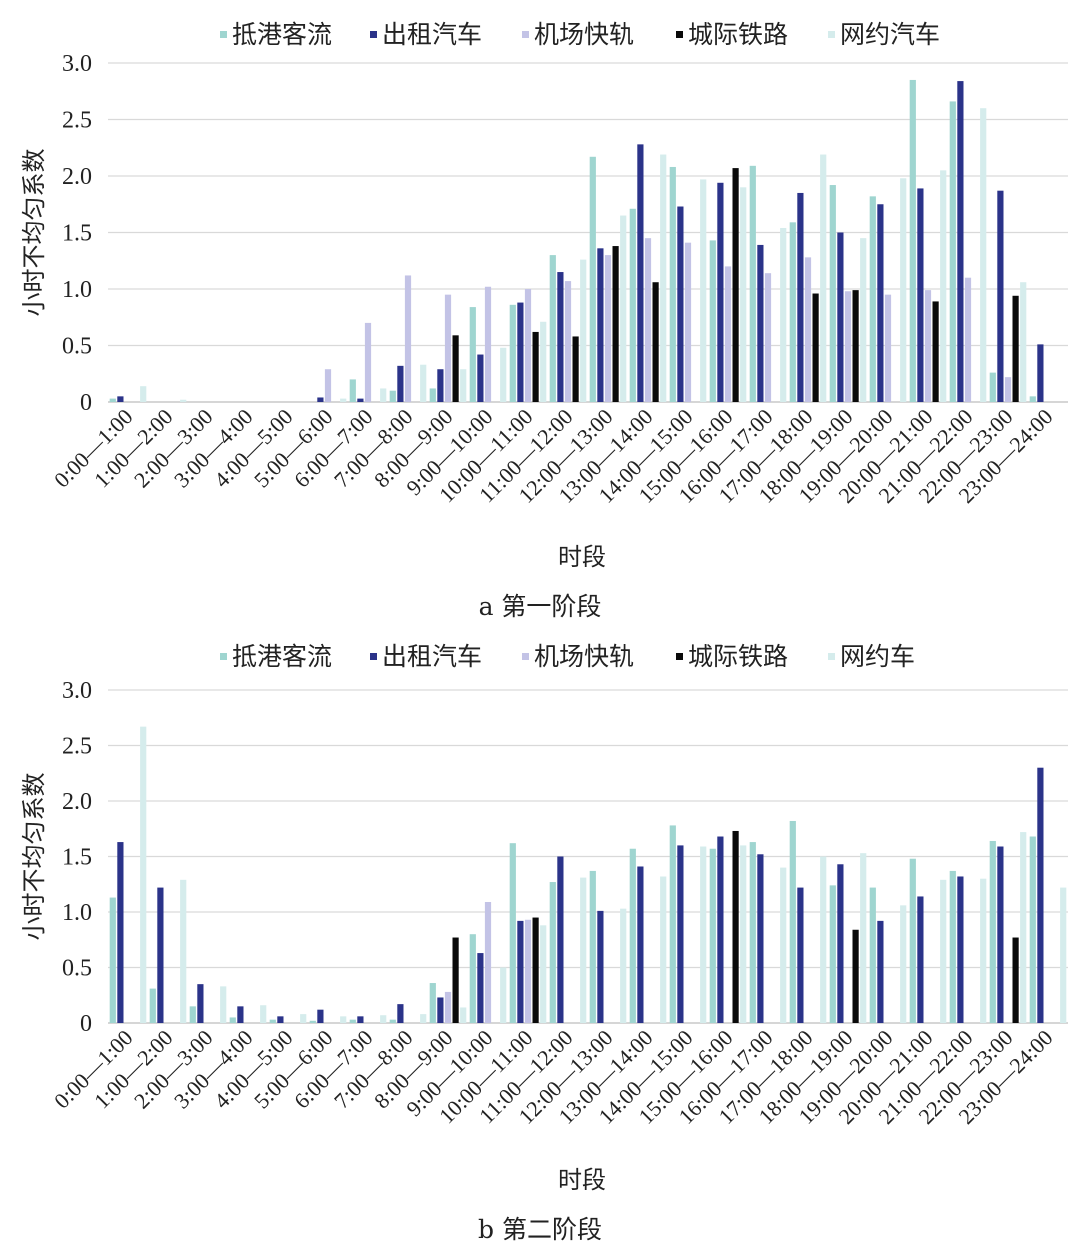 The image size is (1080, 1255). Describe the element at coordinates (77, 969) in the screenshot. I see `y-tick-label: 0.5` at that location.